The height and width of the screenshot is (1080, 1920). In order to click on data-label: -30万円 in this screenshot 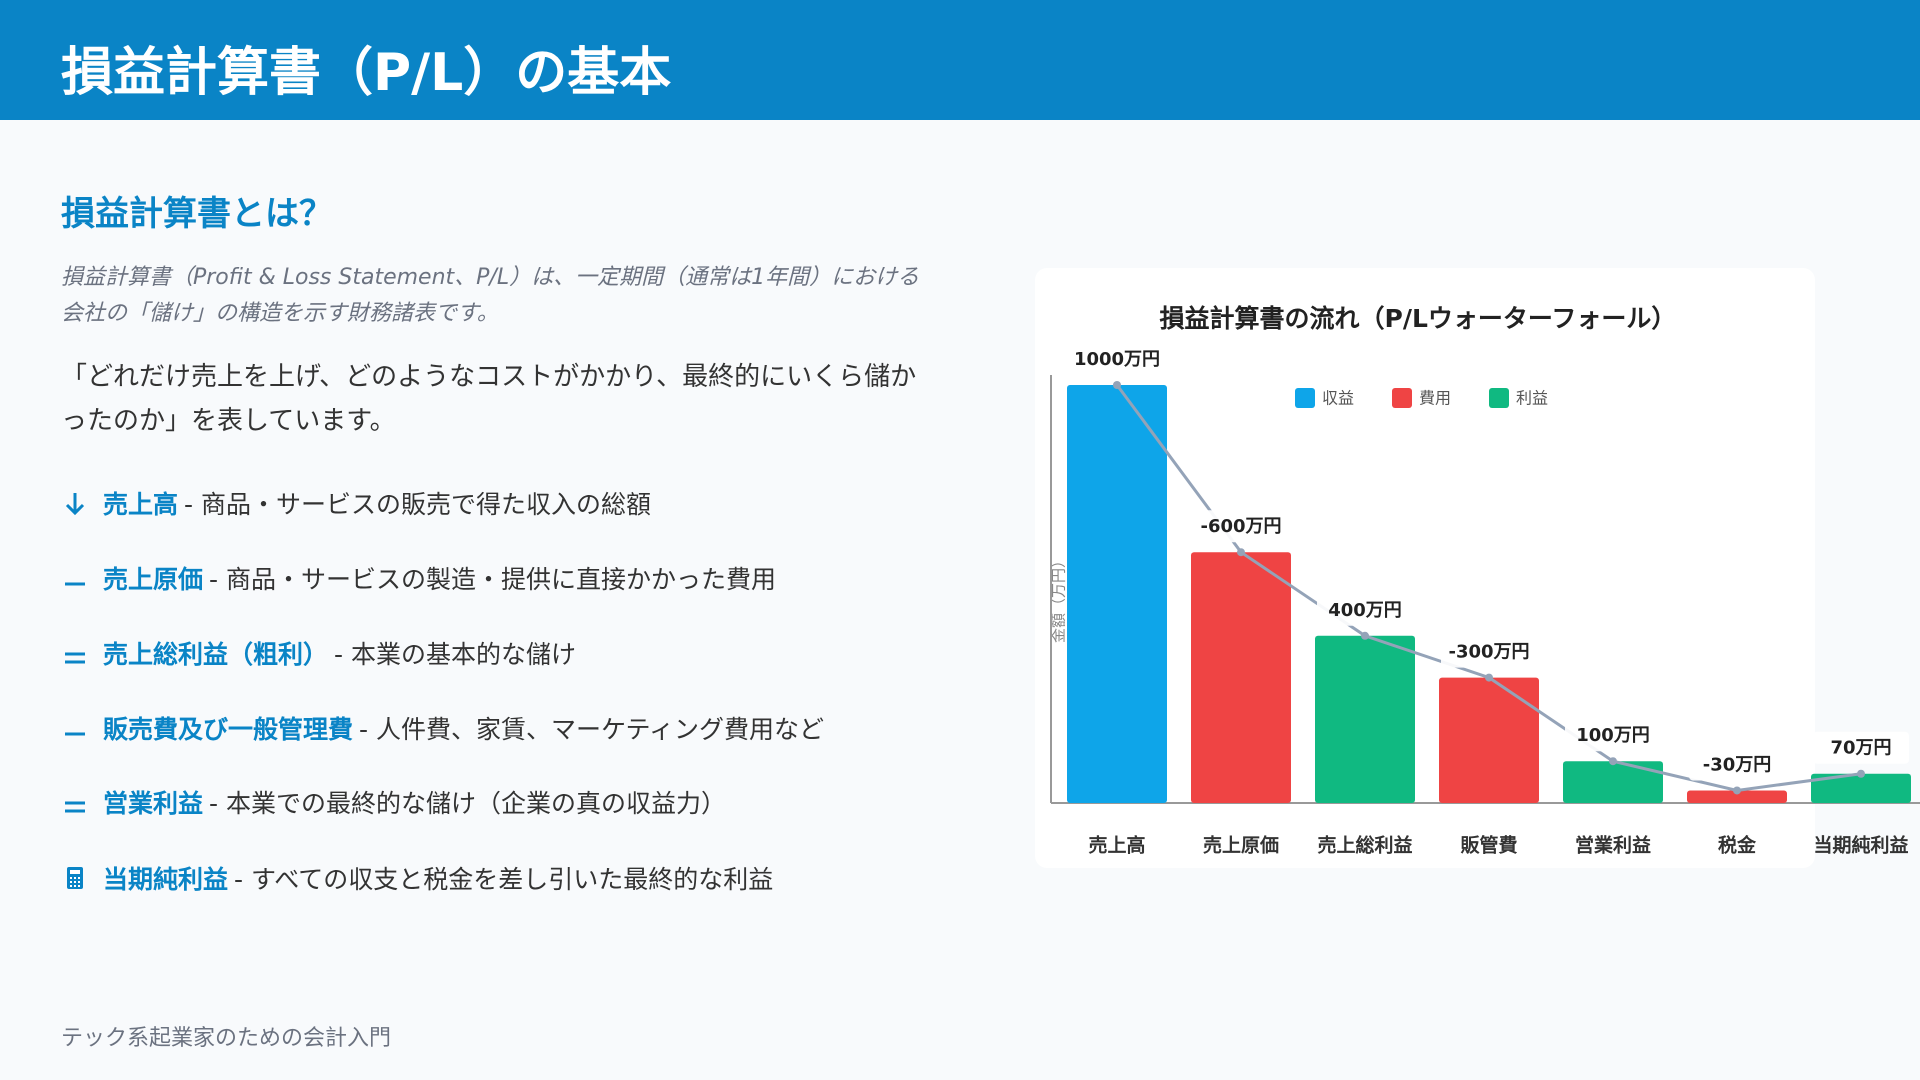, I will do `click(1737, 764)`.